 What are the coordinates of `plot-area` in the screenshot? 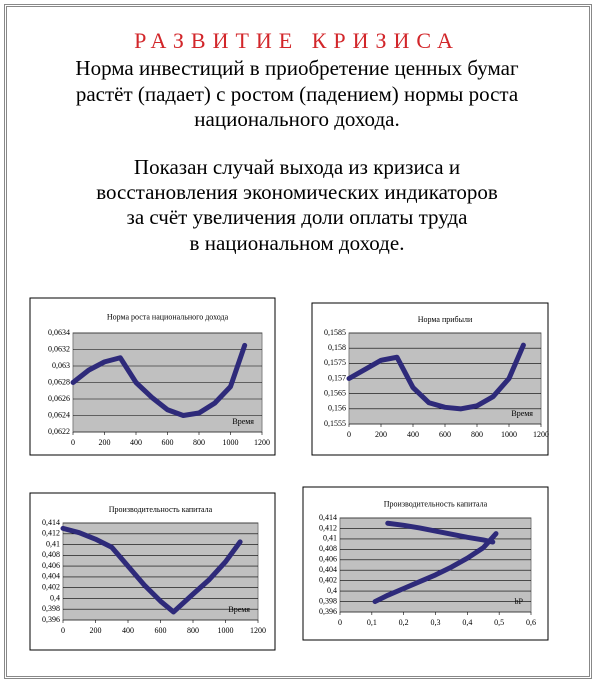 It's located at (435, 565).